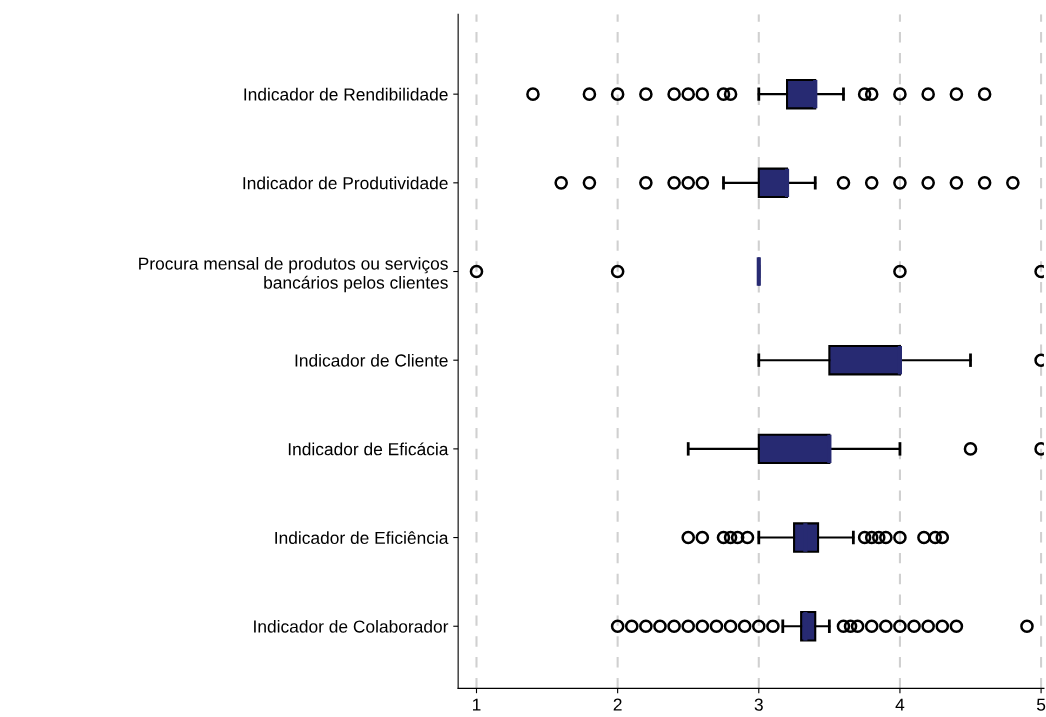  Describe the element at coordinates (351, 626) in the screenshot. I see `y-tick-label: Indicador de Colaborador` at that location.